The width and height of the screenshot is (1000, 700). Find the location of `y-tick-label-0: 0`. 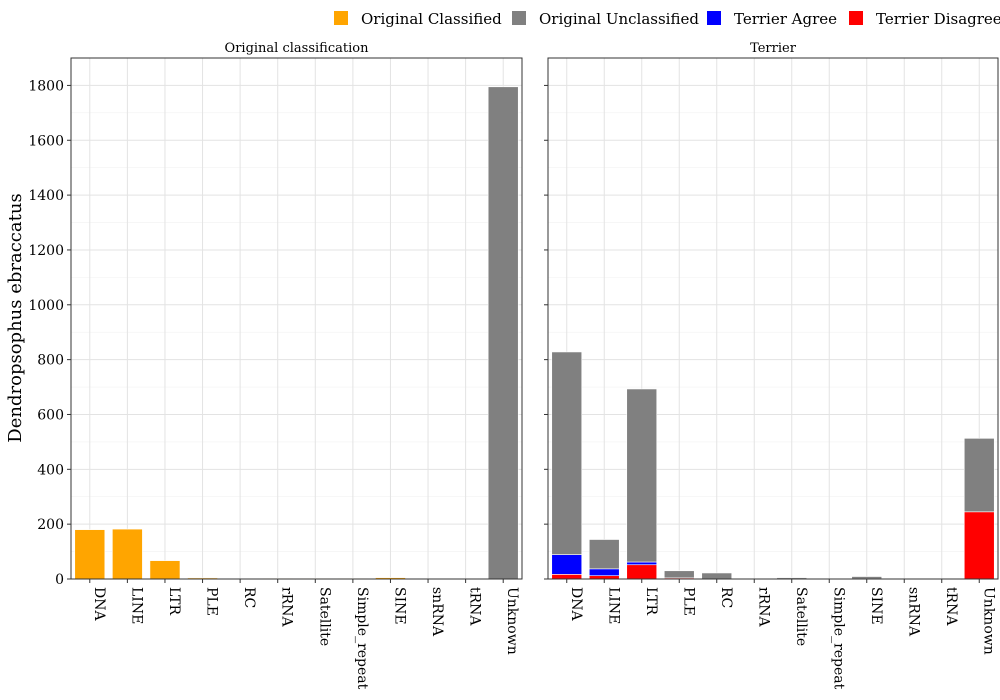

y-tick-label-0: 0 is located at coordinates (59, 580).